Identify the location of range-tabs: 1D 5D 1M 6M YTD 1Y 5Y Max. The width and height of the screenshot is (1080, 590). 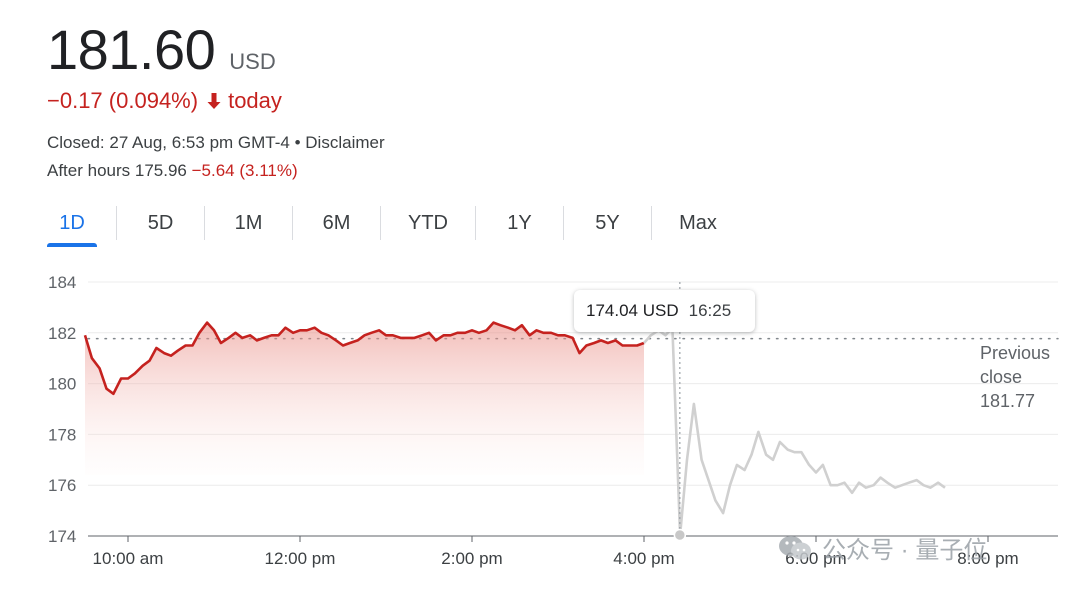
(395, 226).